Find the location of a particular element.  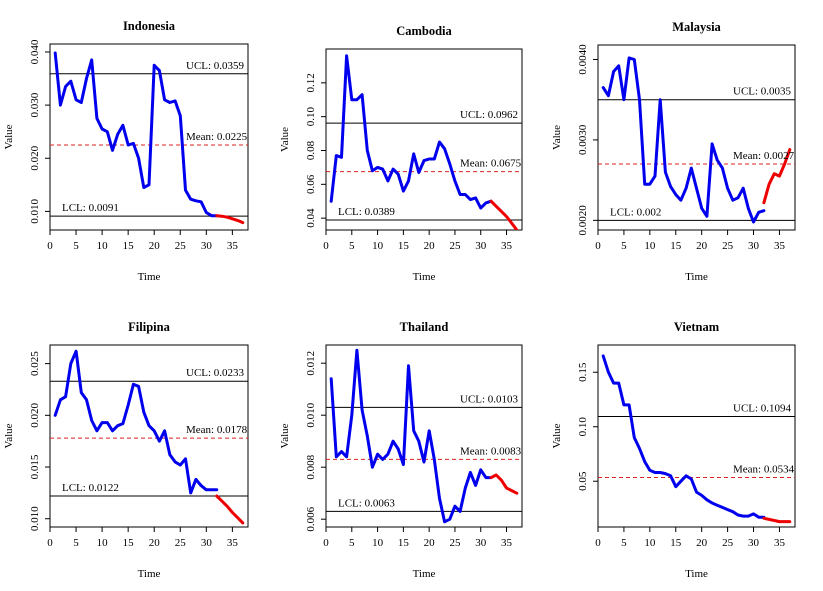

ucl-label: UCL: 0.0233 is located at coordinates (215, 373).